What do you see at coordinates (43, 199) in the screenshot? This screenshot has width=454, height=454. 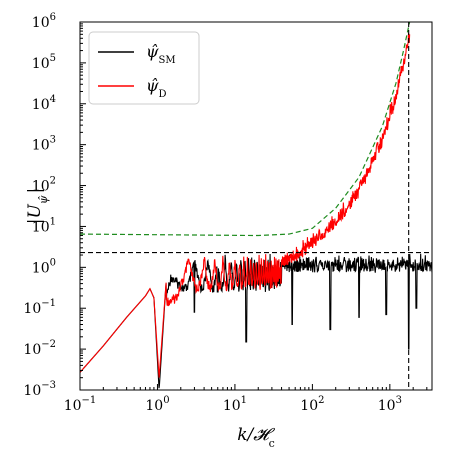 I see `y-axis-title-sub: ψ̂` at bounding box center [43, 199].